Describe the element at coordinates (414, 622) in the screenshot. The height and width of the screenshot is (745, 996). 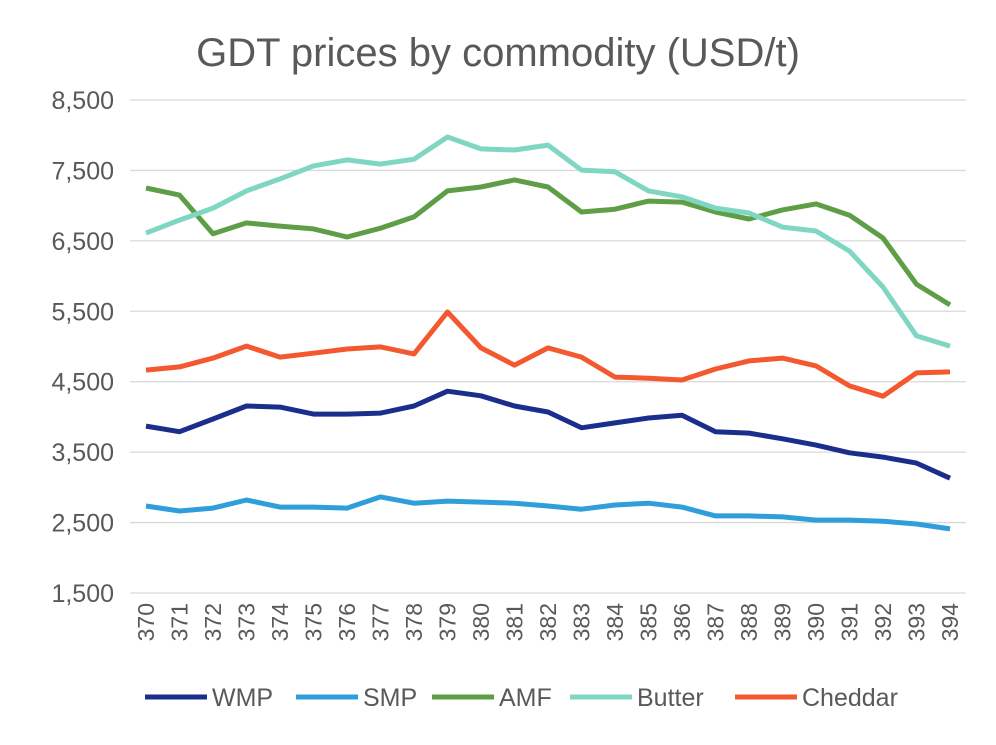
I see `x-tick-label: 378` at that location.